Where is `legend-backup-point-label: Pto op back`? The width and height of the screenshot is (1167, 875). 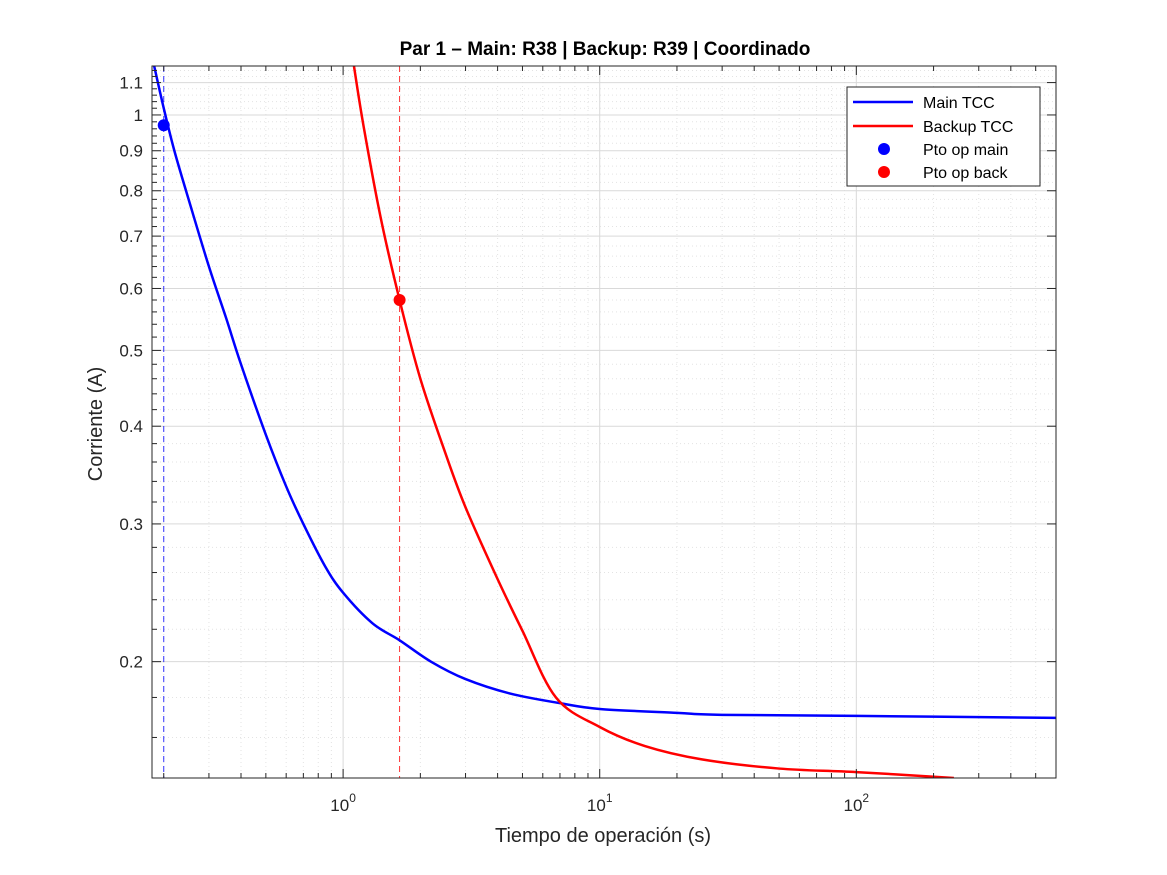 legend-backup-point-label: Pto op back is located at coordinates (966, 173).